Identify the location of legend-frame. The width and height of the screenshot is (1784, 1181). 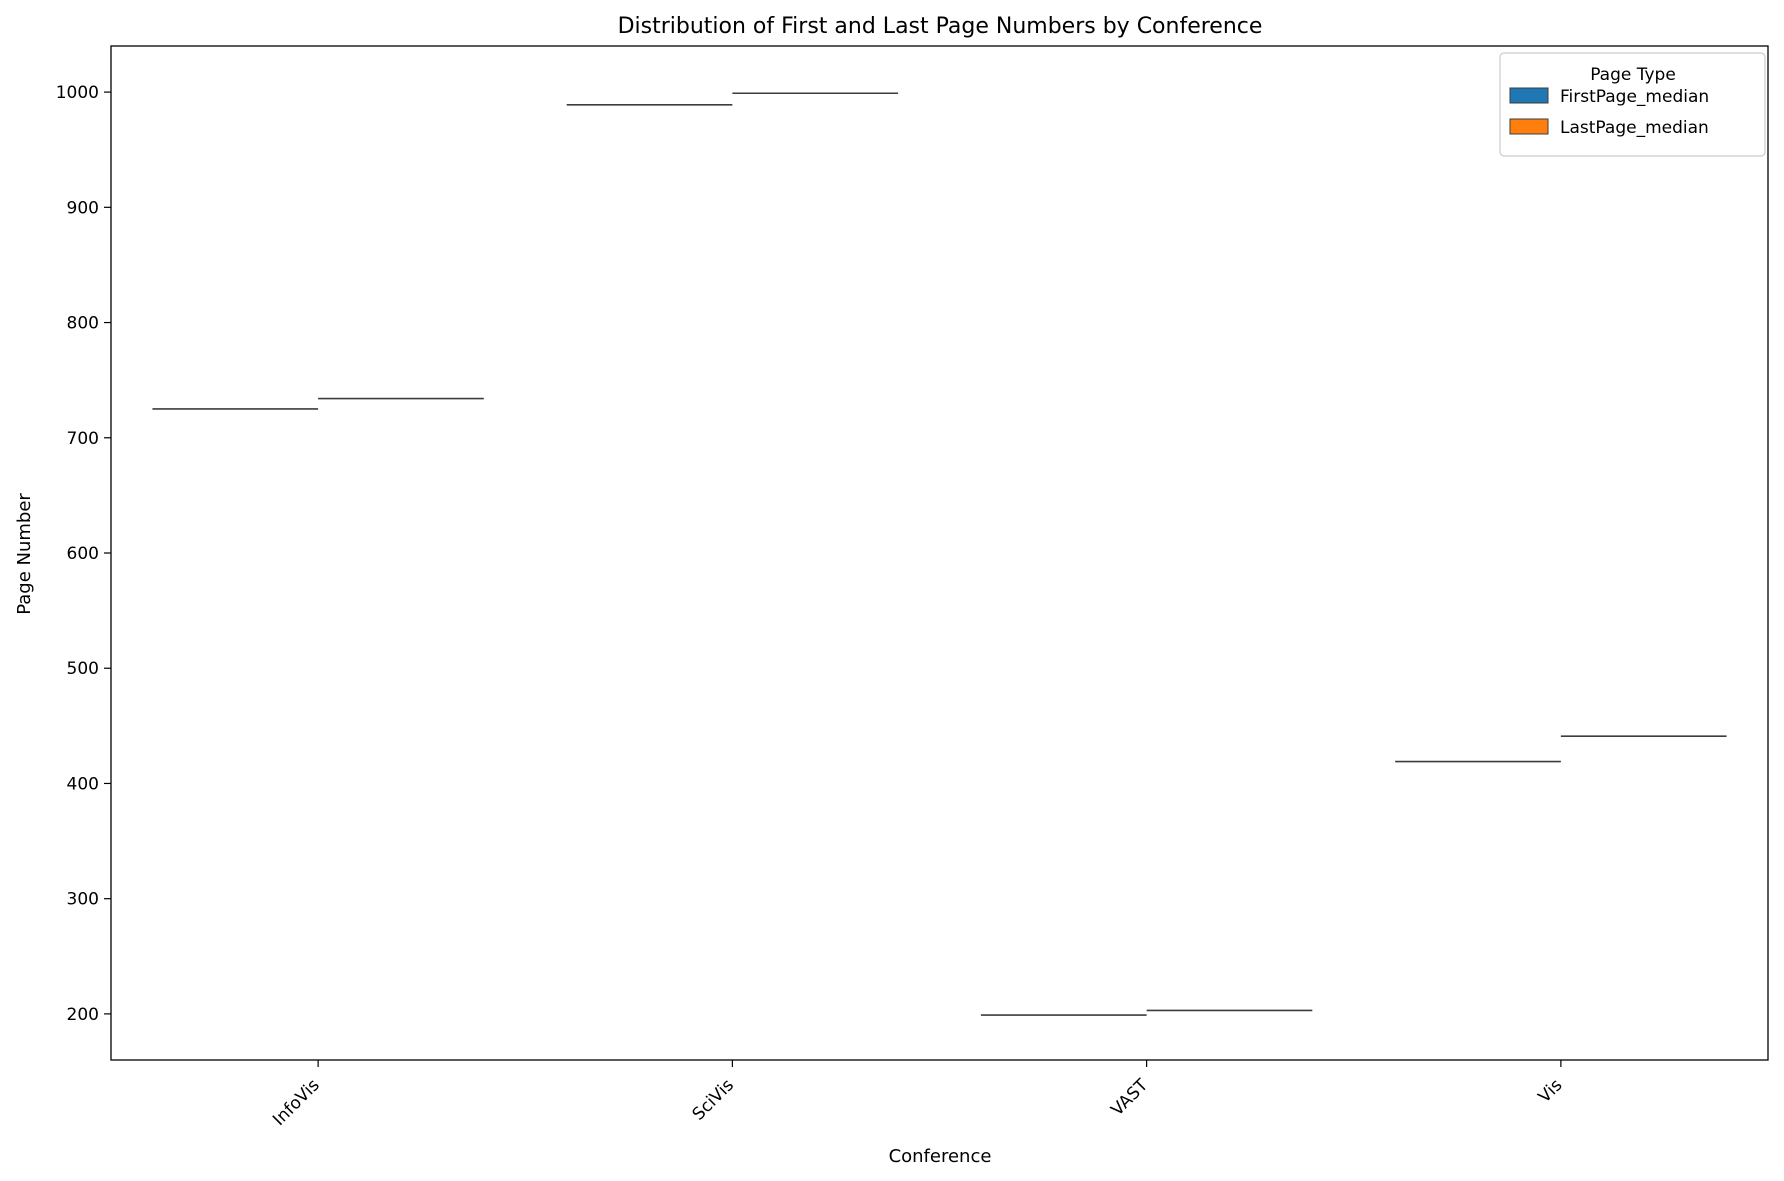
(1632, 104).